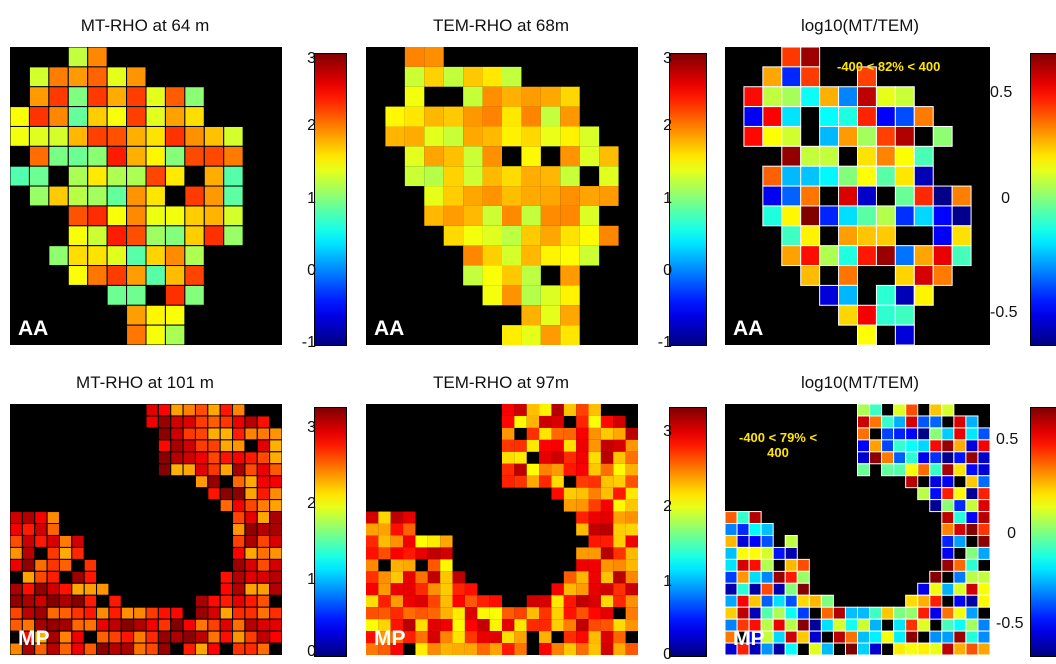 The image size is (1056, 664). Describe the element at coordinates (146, 196) in the screenshot. I see `heatmap-mt-rho-aa: AA` at that location.